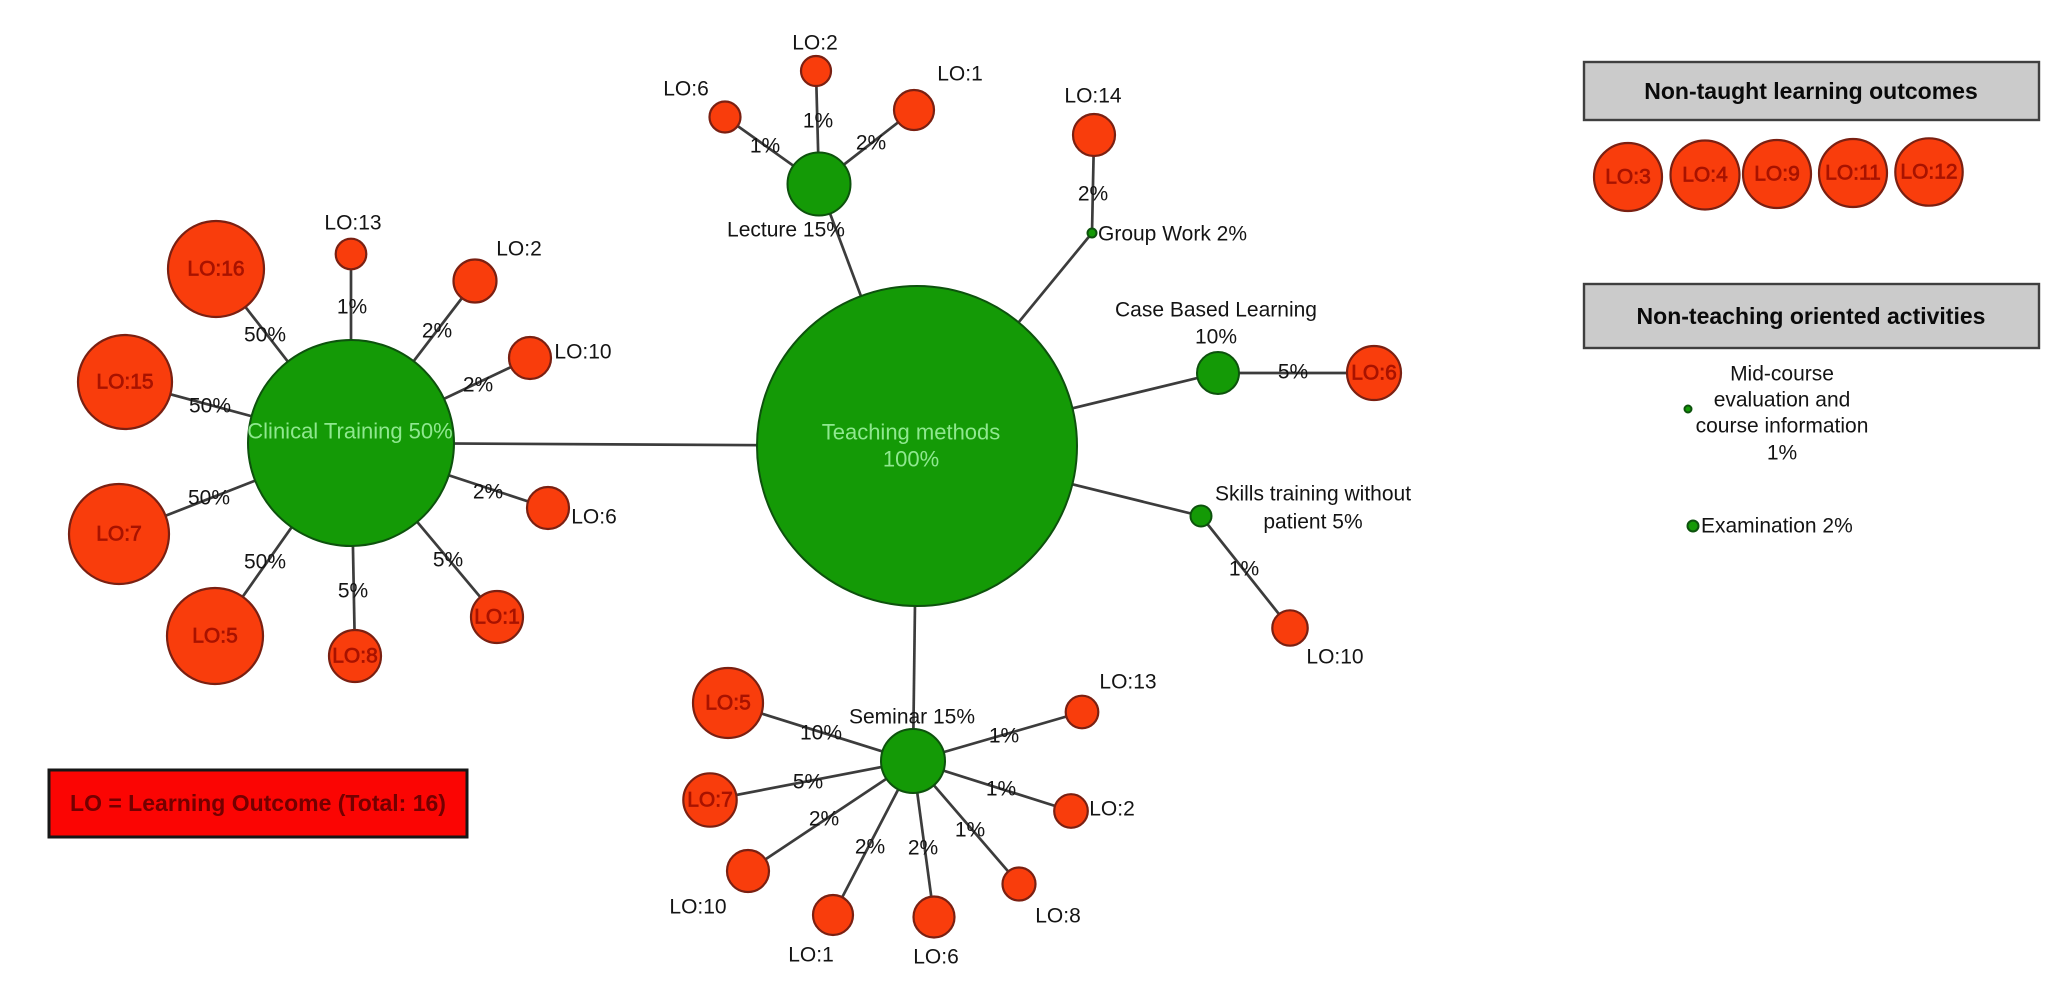 This screenshot has width=2059, height=1001. What do you see at coordinates (1811, 316) in the screenshot?
I see `svg-text:Non-teaching oriented activiti: Non-teaching oriented activities` at bounding box center [1811, 316].